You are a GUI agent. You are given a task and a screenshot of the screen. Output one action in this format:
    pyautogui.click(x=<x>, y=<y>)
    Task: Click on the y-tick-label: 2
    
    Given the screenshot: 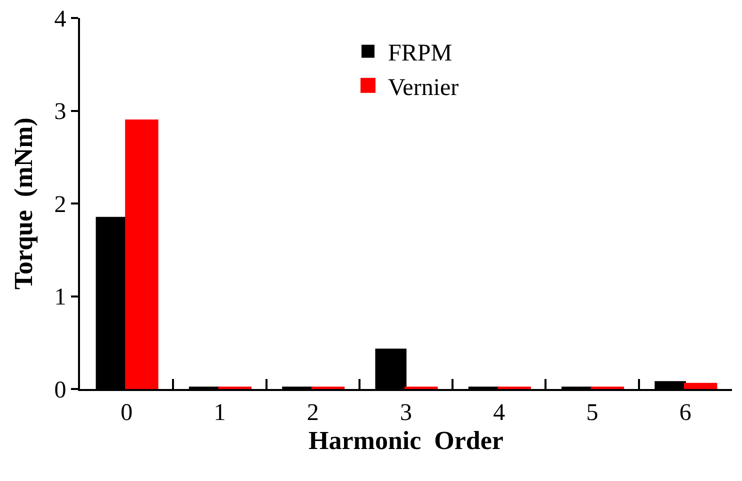 What is the action you would take?
    pyautogui.click(x=60, y=205)
    